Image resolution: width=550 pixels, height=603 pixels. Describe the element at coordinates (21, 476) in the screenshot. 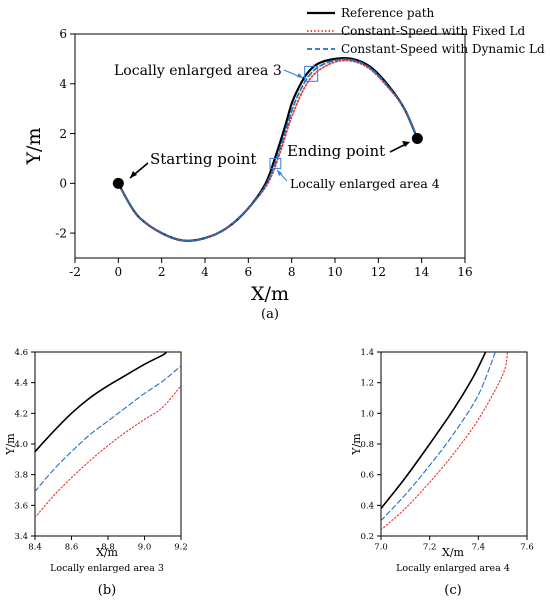

I see `y-tick-label: 3.8` at that location.